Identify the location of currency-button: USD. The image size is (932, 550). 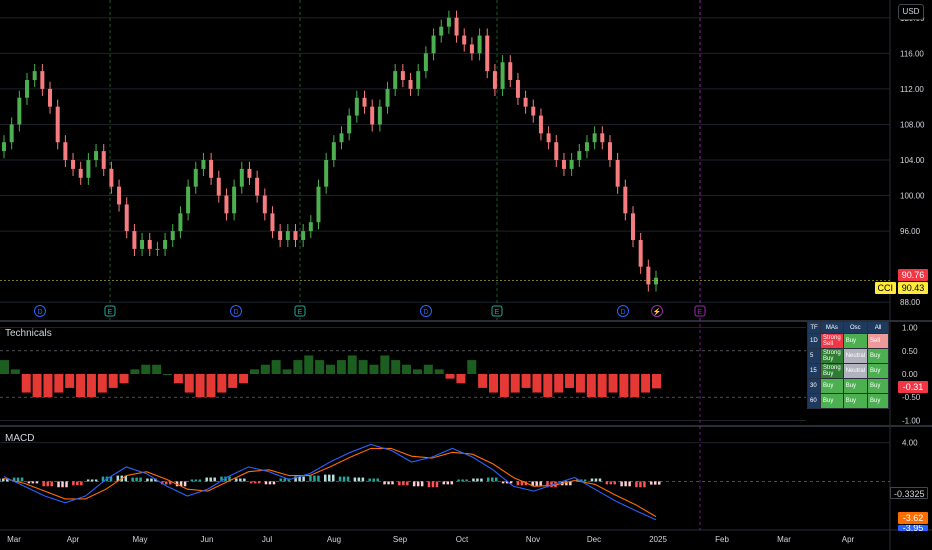
(911, 12).